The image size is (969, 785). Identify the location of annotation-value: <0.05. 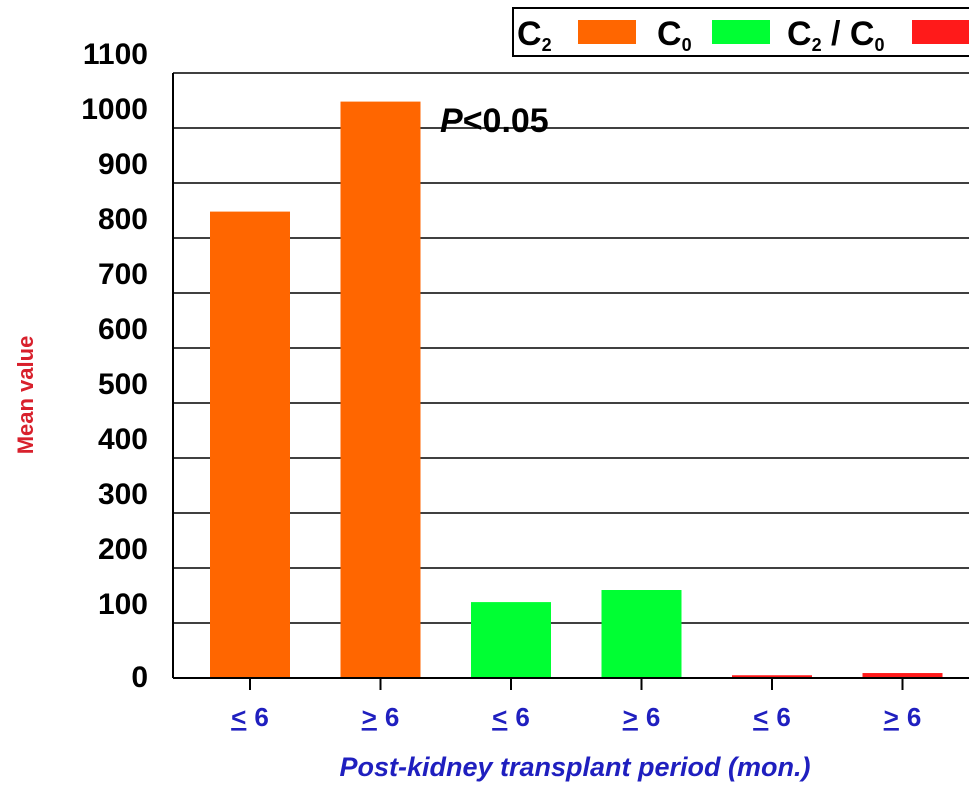
(506, 121).